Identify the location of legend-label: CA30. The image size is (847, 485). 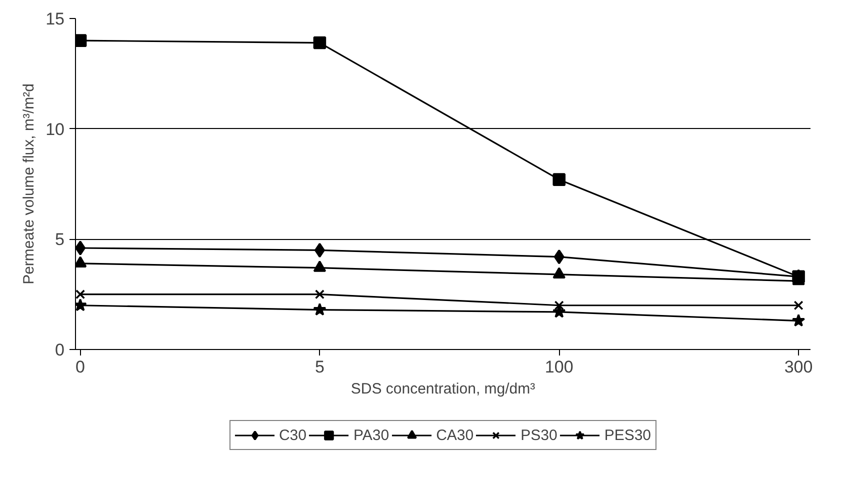
(455, 435).